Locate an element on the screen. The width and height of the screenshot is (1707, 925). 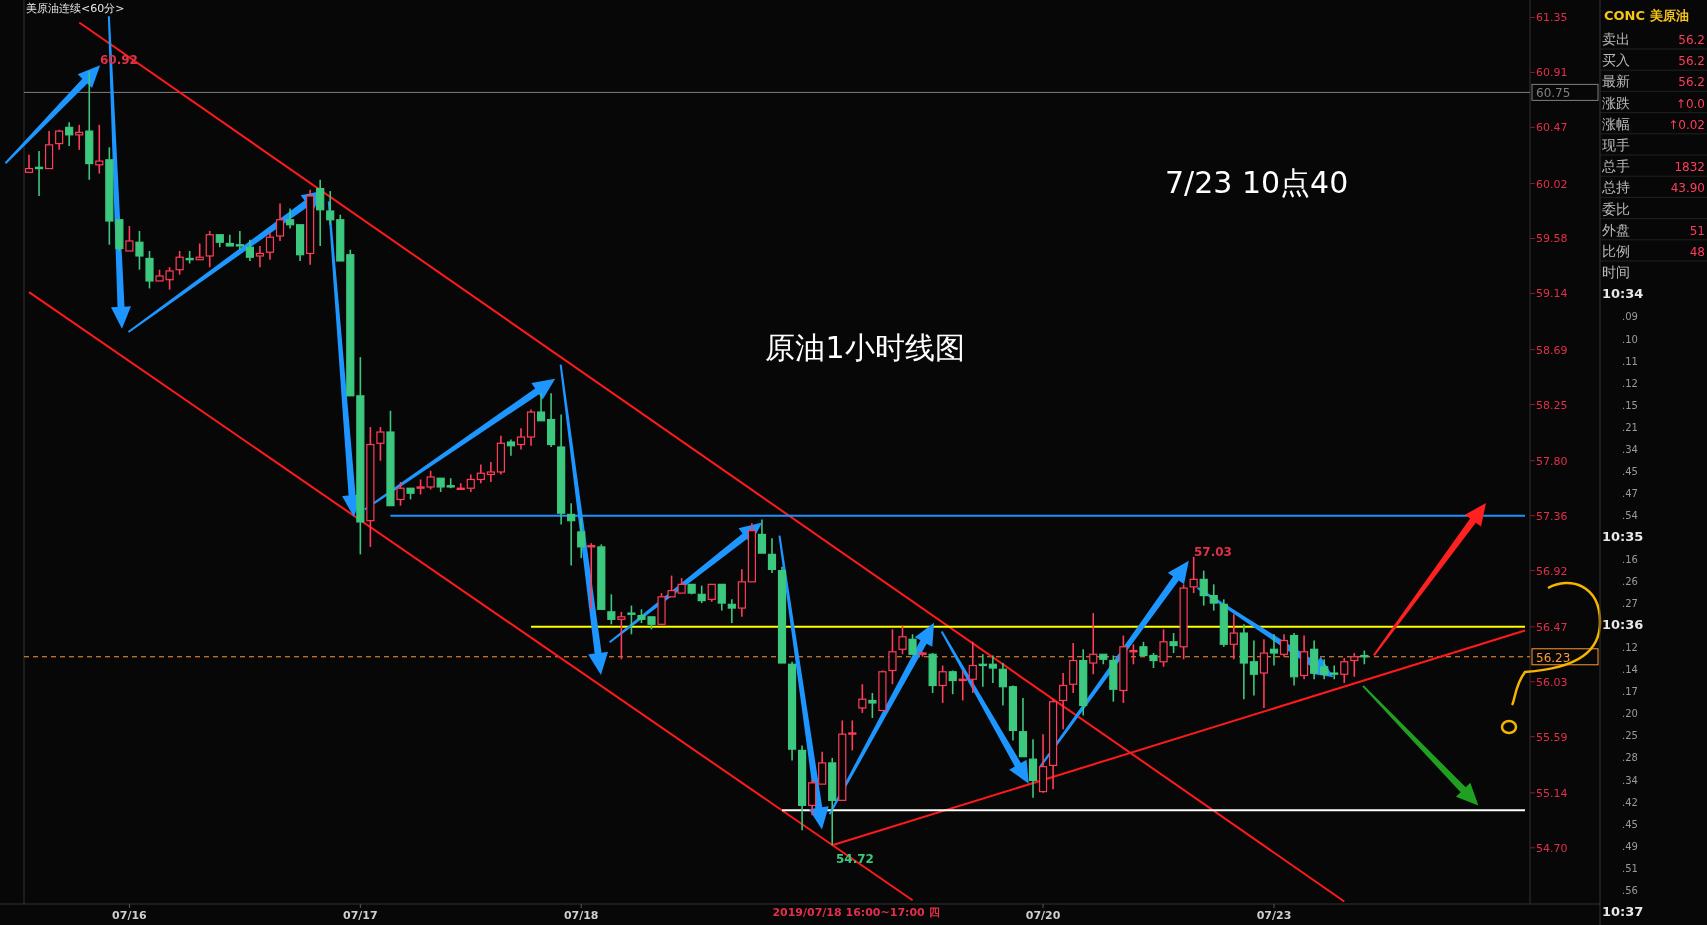
x-tick-label: 07/17 is located at coordinates (360, 915).